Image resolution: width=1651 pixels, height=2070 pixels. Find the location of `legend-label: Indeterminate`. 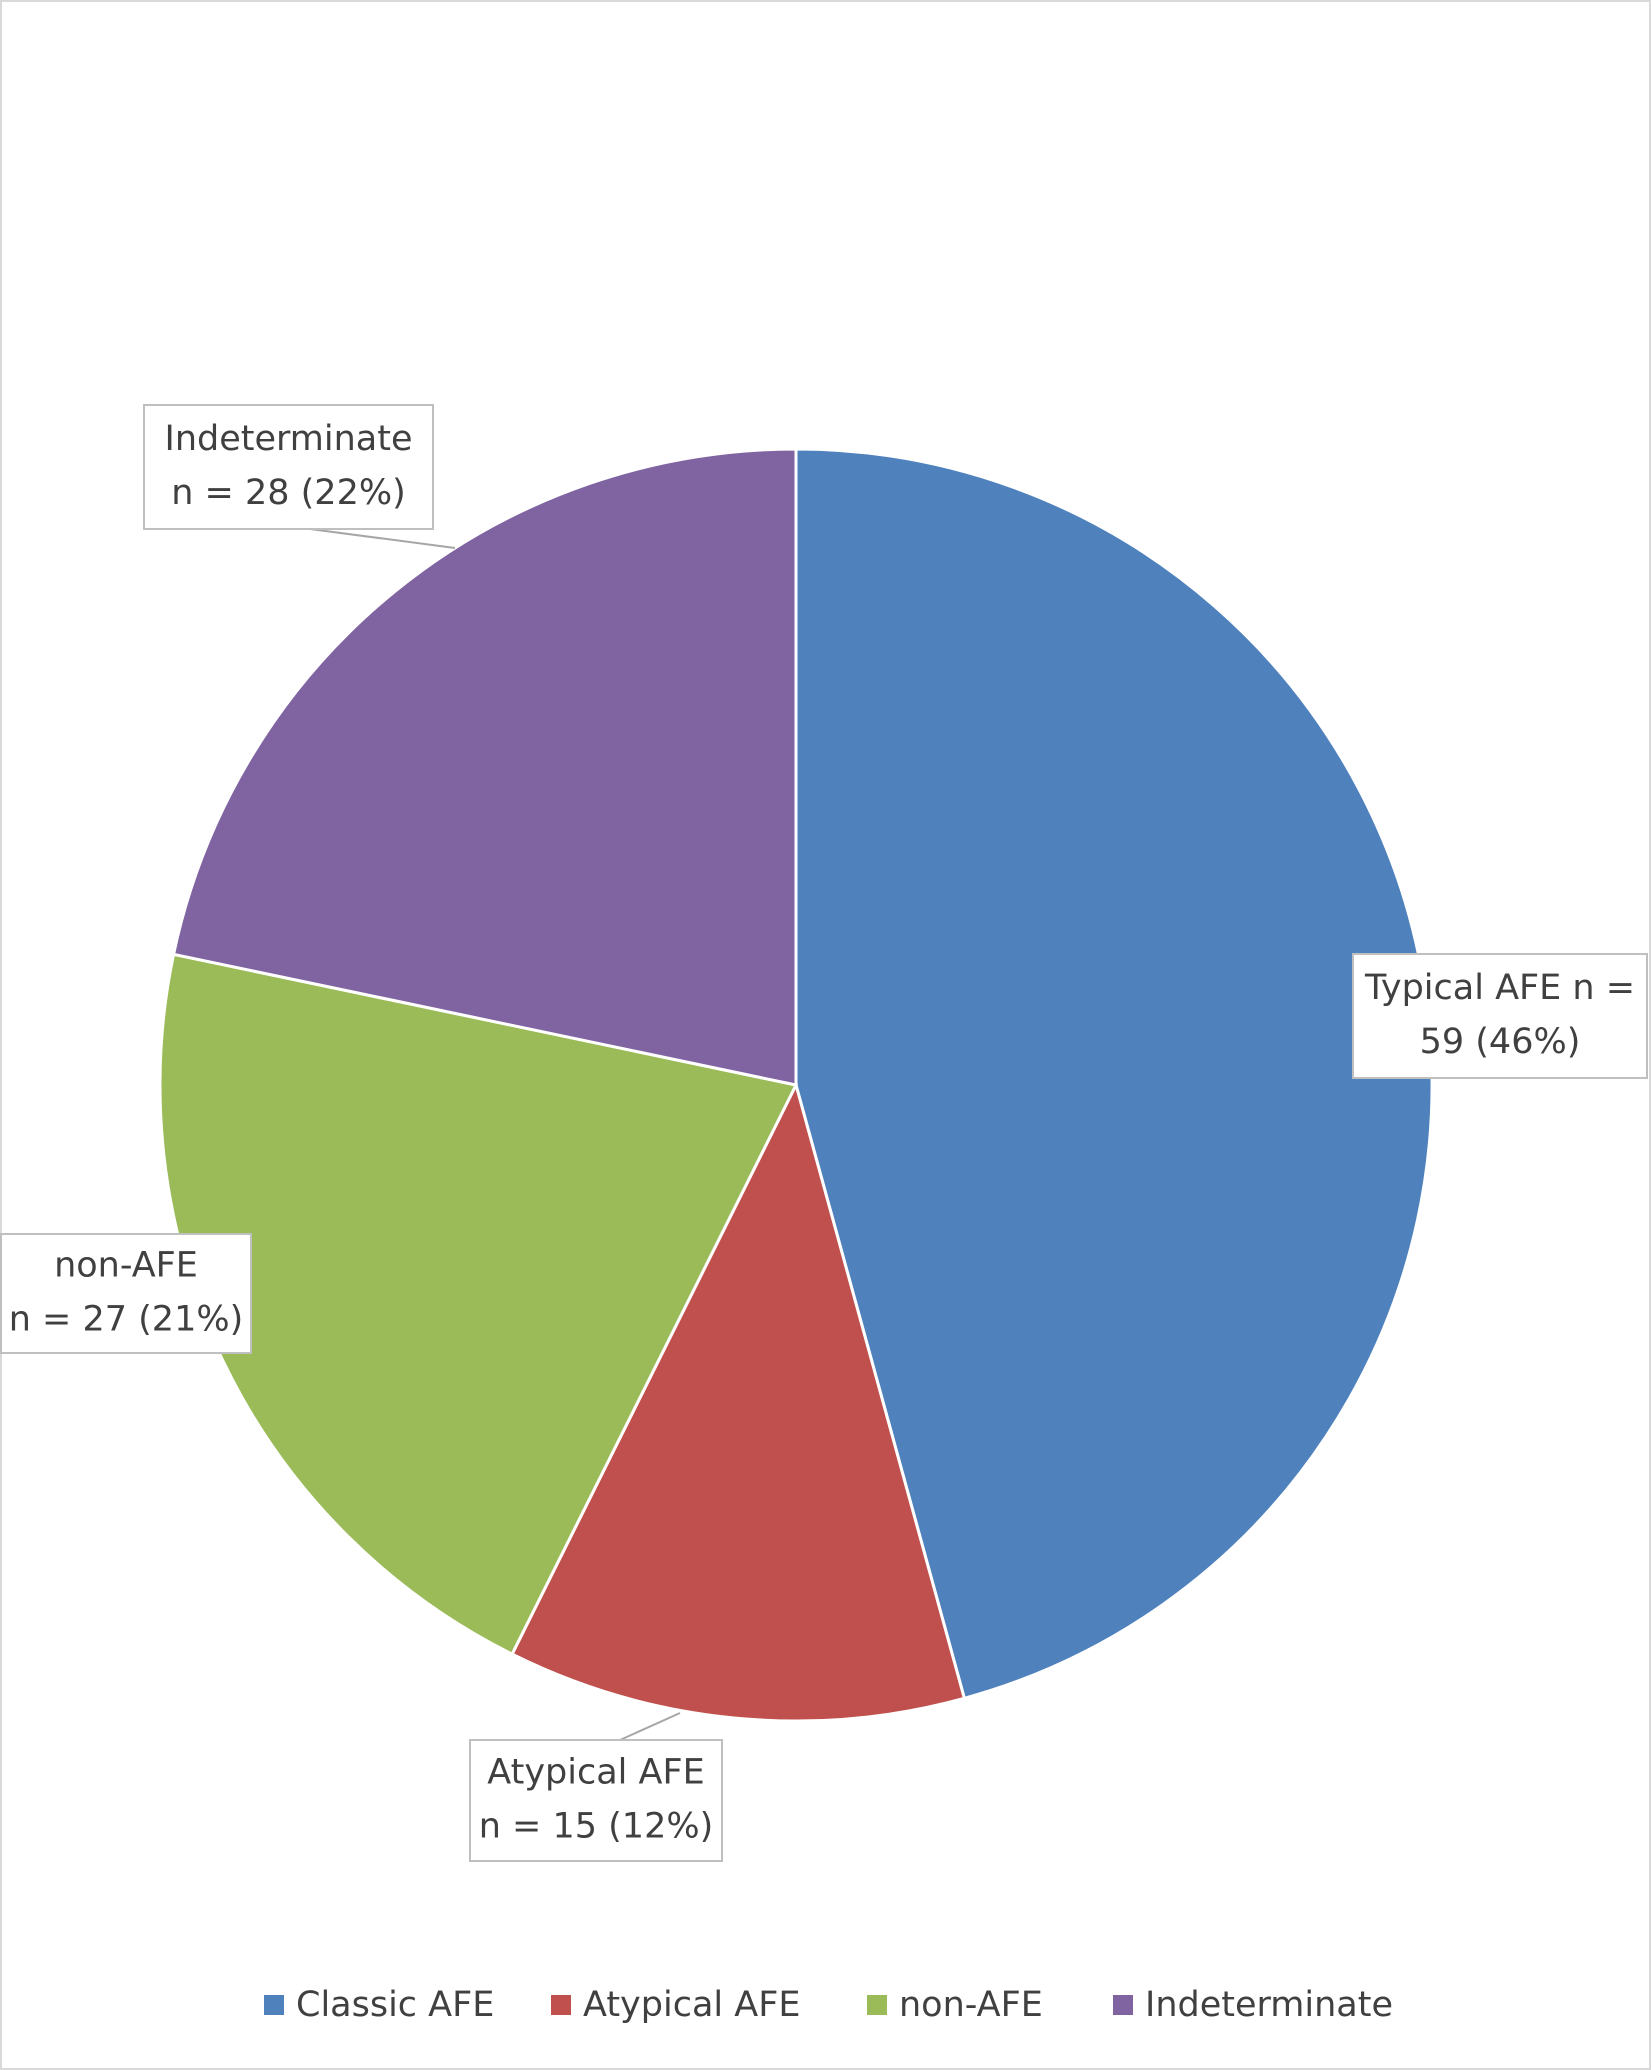

legend-label: Indeterminate is located at coordinates (1269, 2005).